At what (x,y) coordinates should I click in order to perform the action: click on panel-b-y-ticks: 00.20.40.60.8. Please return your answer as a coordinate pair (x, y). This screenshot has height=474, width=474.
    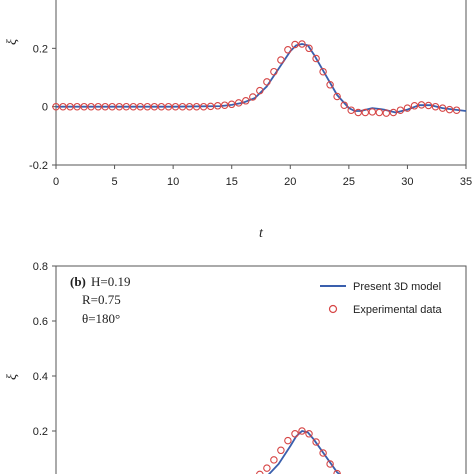
    Looking at the image, I should click on (44, 349).